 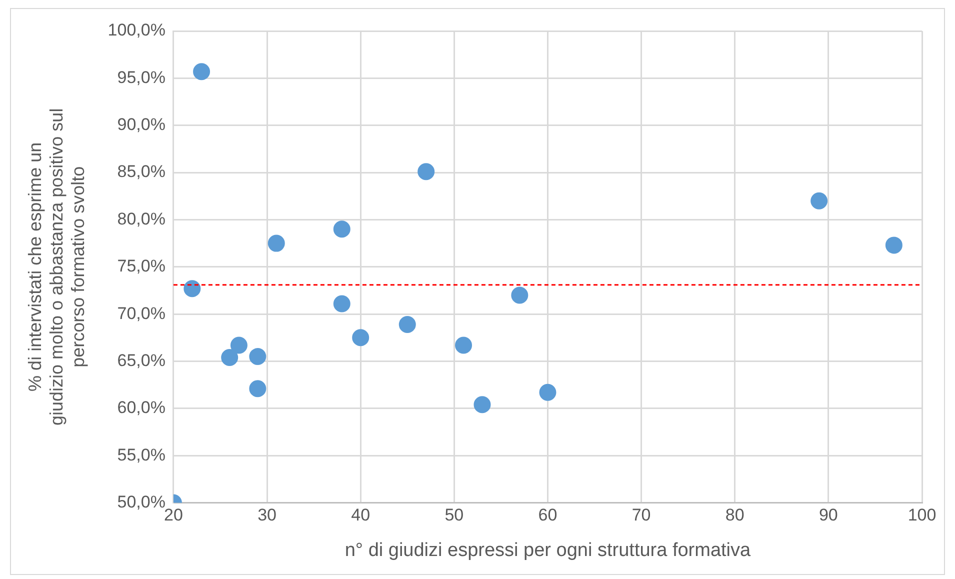 What do you see at coordinates (360, 515) in the screenshot?
I see `x-tick-label: 40` at bounding box center [360, 515].